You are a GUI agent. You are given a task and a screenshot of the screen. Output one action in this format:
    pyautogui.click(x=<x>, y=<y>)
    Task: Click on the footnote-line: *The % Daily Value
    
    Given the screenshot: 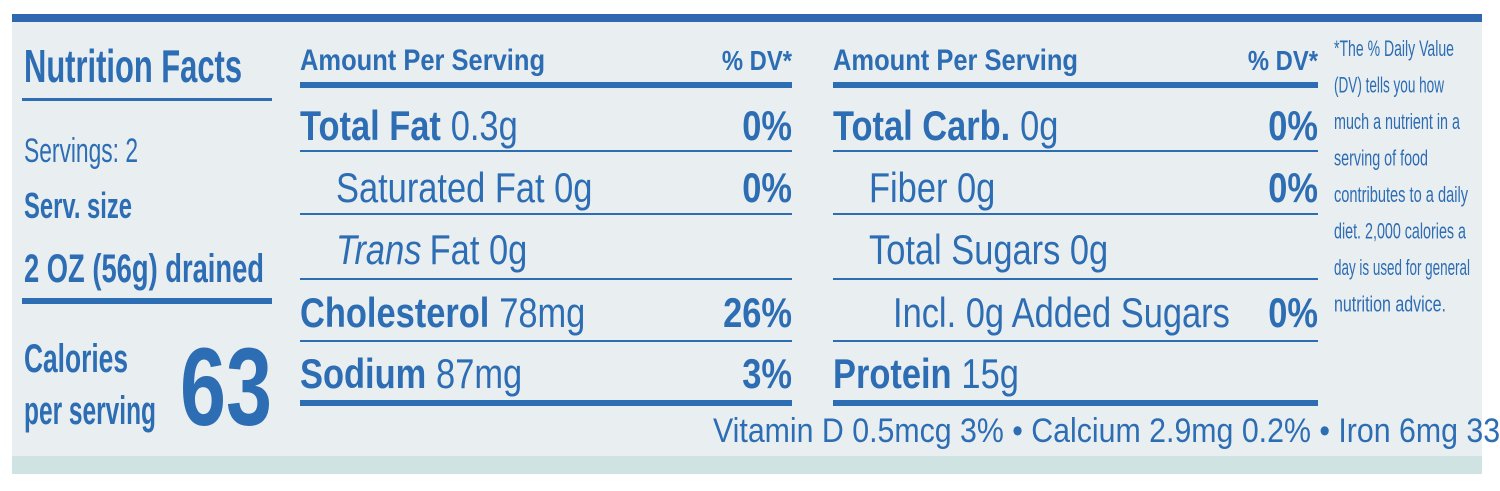 What is the action you would take?
    pyautogui.click(x=1394, y=48)
    